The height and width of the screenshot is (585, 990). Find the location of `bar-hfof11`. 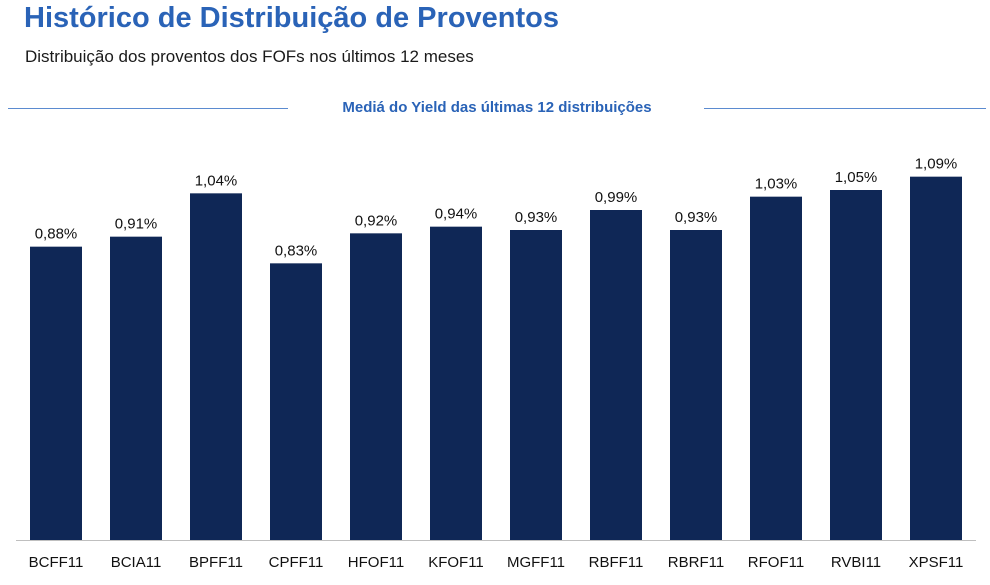

bar-hfof11 is located at coordinates (376, 387).